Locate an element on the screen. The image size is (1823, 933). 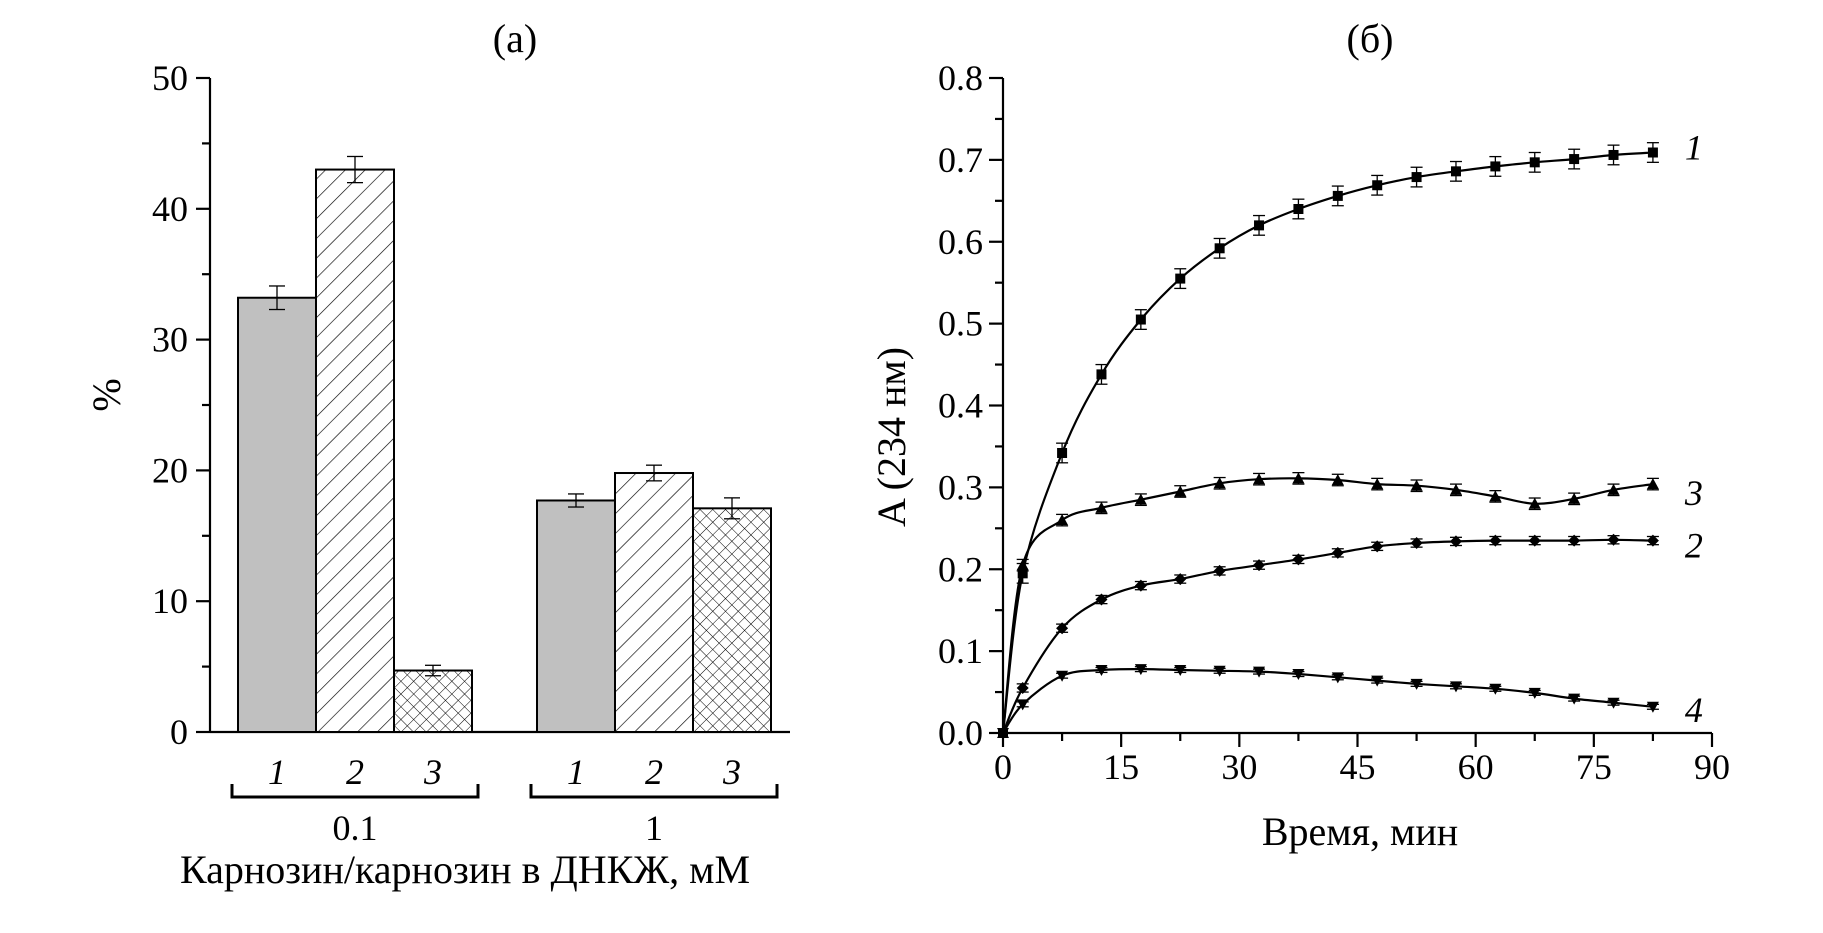
series-3: 3 is located at coordinates (1350, 604).